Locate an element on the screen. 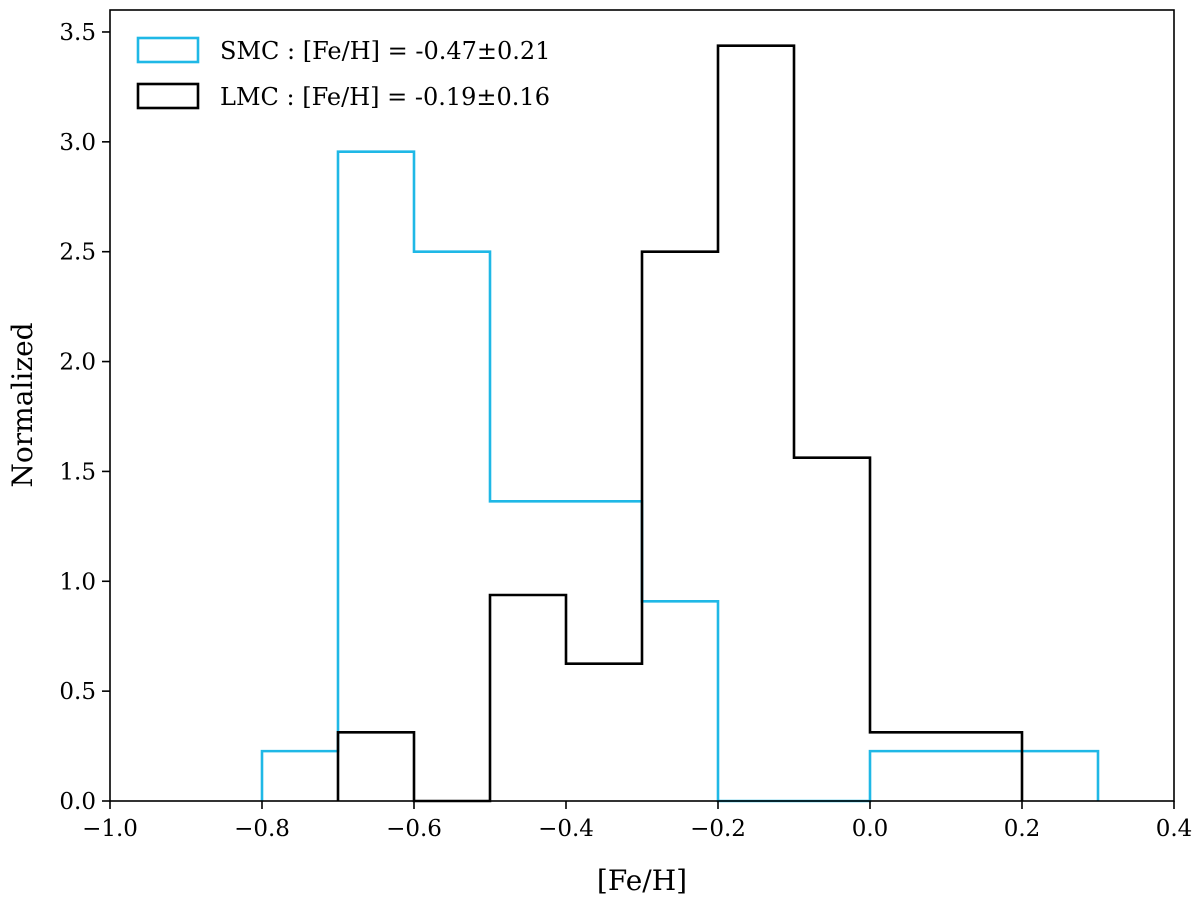  legend-label-smc: SMC : [Fe/H] = -0.47±0.21 is located at coordinates (385, 51).